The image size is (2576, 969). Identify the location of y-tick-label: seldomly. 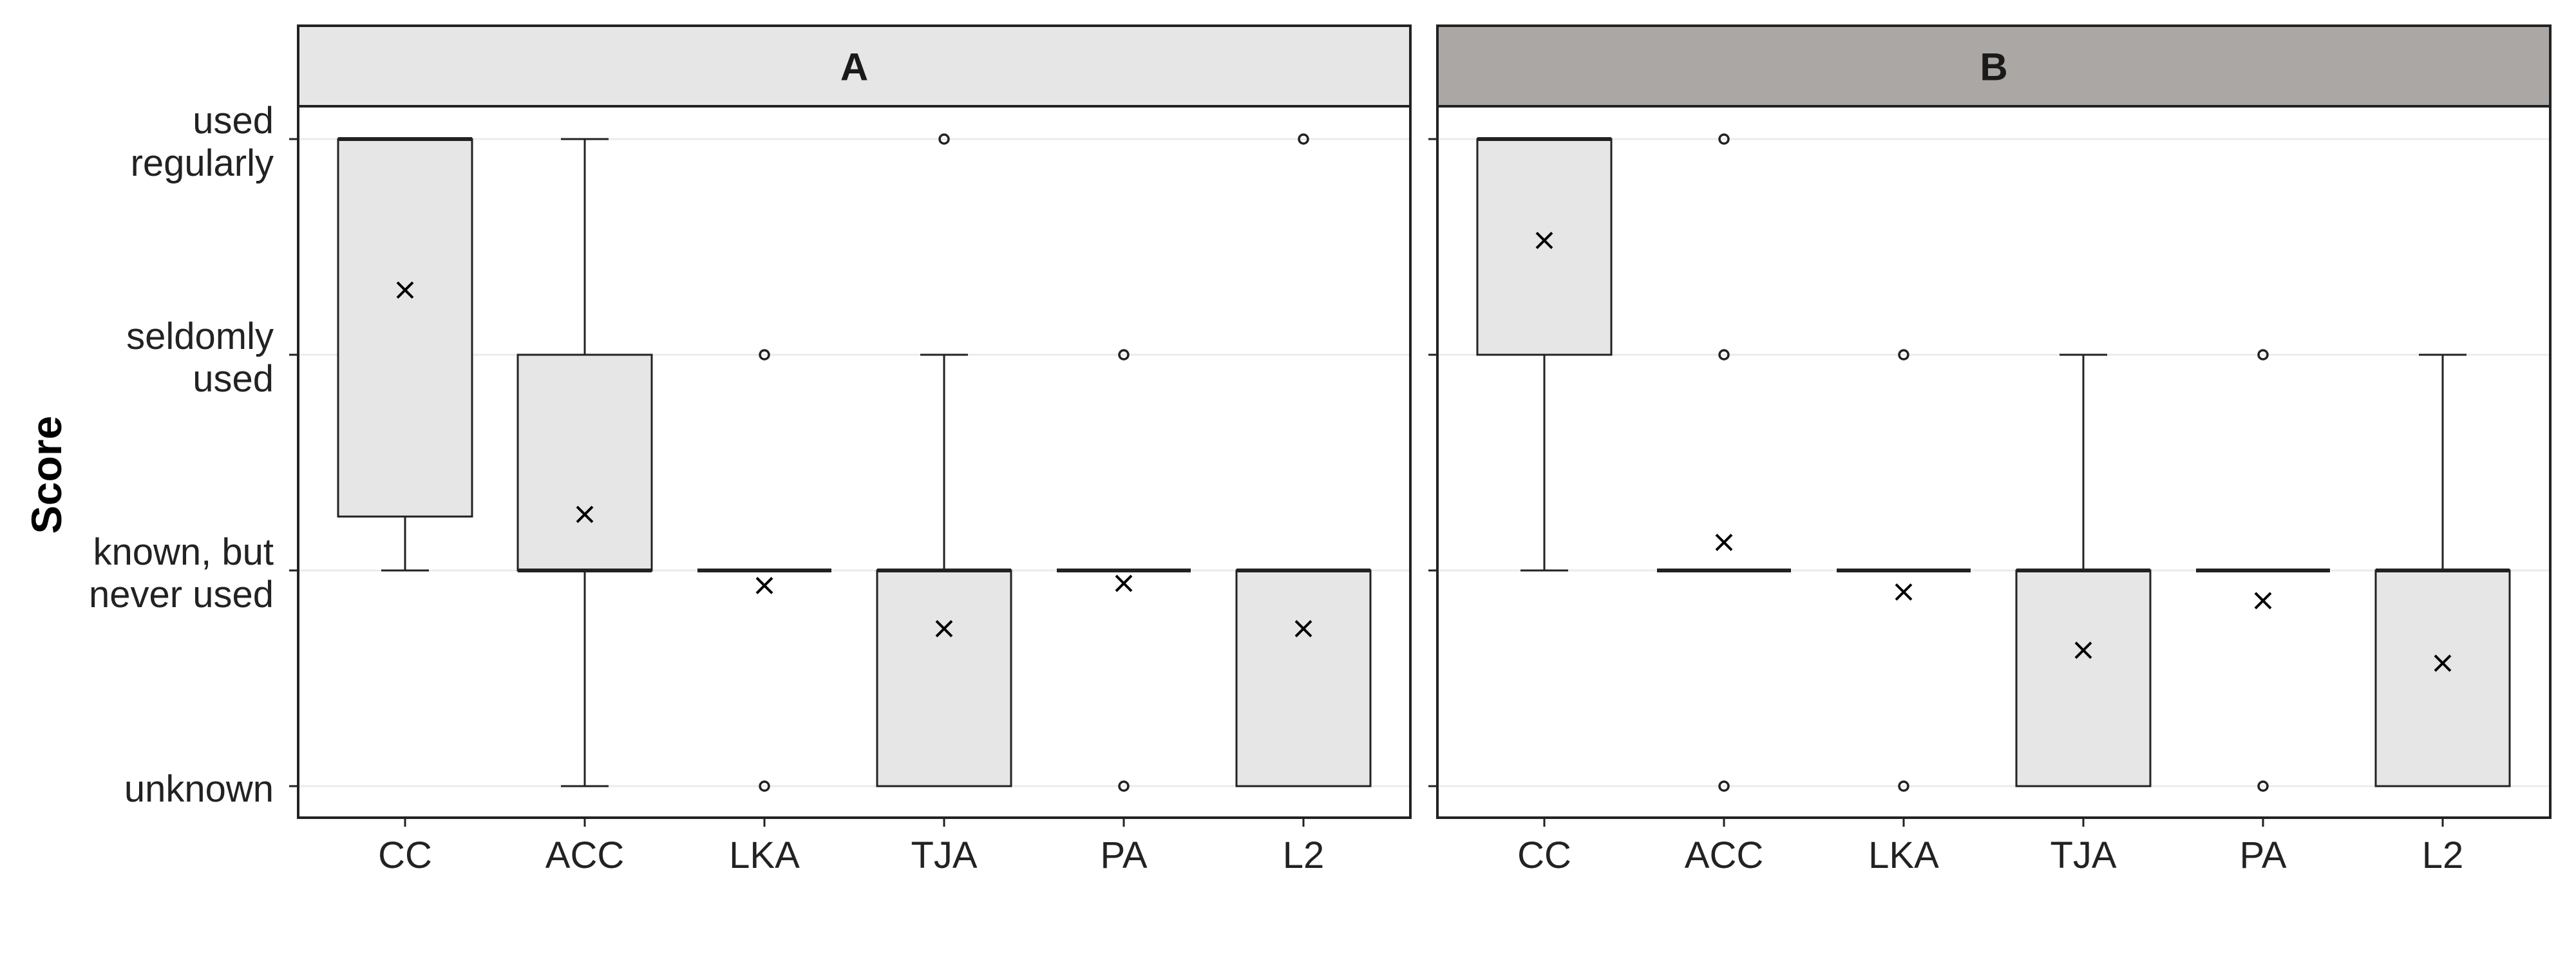
(200, 336).